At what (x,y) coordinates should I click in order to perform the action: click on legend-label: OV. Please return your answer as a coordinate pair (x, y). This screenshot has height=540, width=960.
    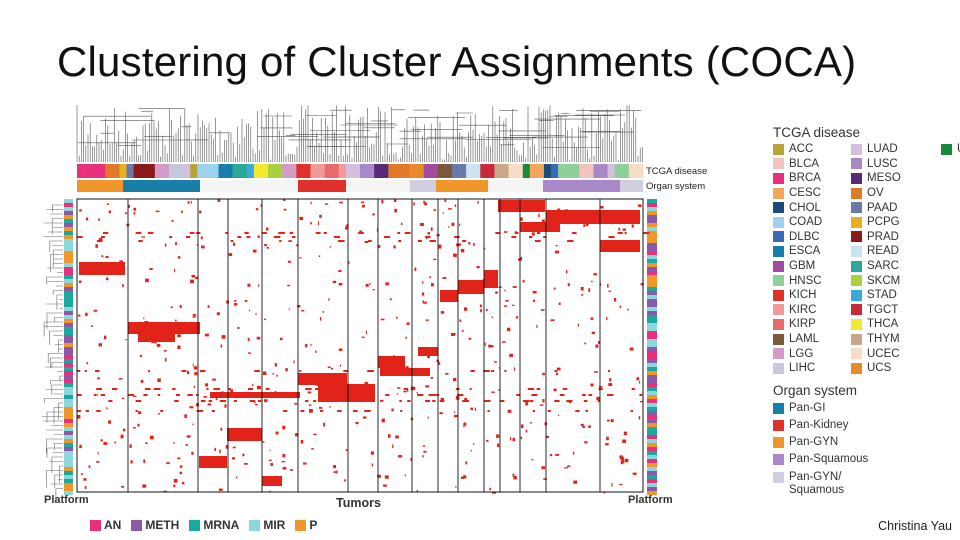
    Looking at the image, I should click on (875, 193).